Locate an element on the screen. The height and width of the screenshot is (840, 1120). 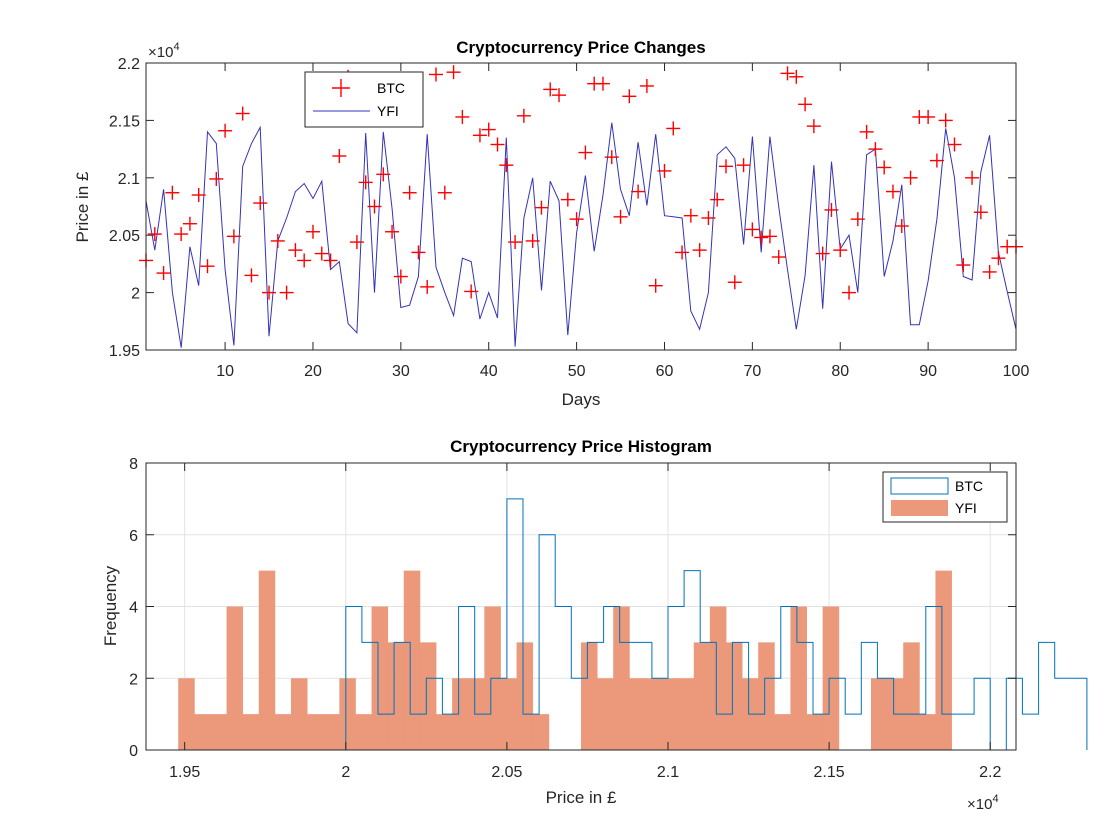
bottom-y-tick-label: 8 is located at coordinates (133, 464).